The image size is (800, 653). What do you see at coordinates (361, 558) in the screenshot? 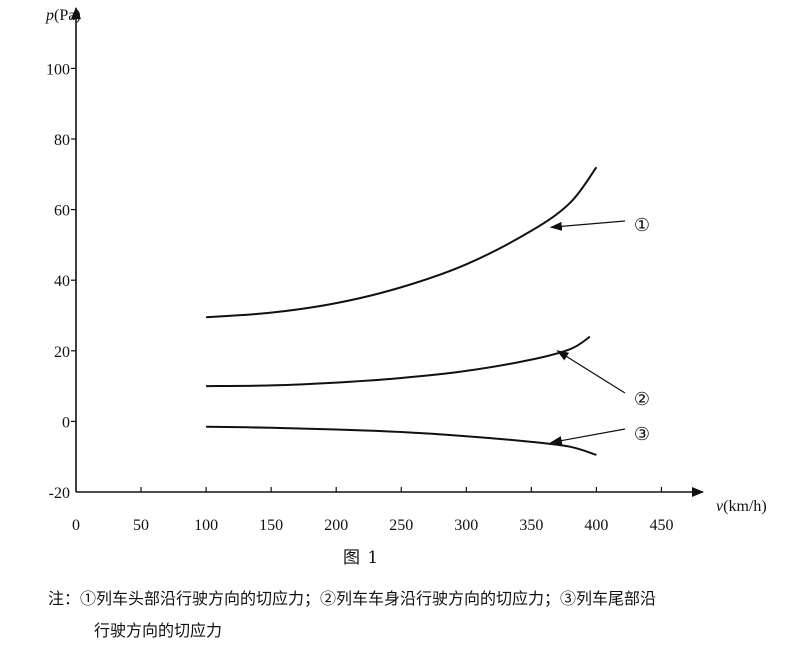
I see `figure-caption: 图 1` at bounding box center [361, 558].